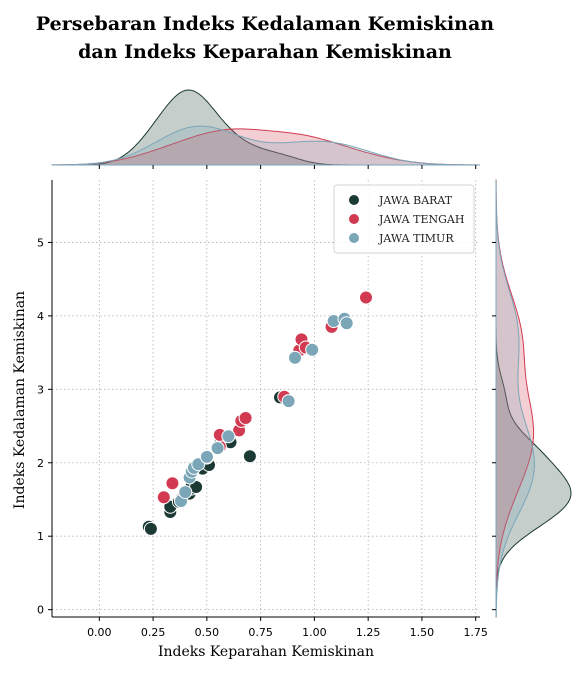  Describe the element at coordinates (415, 200) in the screenshot. I see `legend-label: JAWA BARAT` at that location.